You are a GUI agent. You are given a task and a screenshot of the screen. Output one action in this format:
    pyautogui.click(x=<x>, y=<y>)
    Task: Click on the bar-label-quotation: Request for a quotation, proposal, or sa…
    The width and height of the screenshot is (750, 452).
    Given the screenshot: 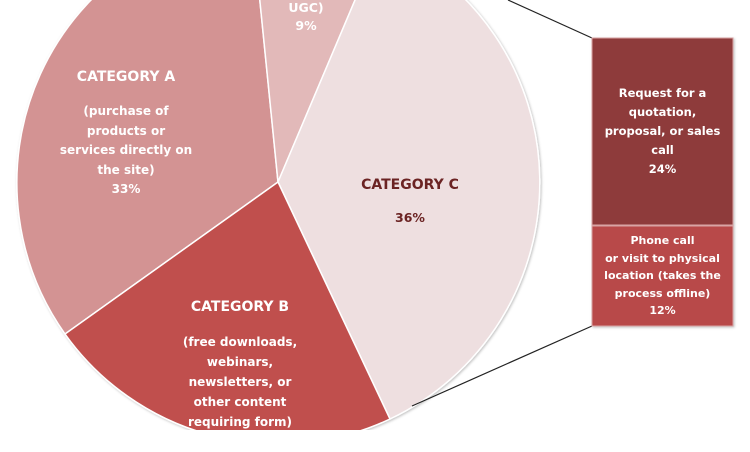 What is the action you would take?
    pyautogui.click(x=662, y=131)
    